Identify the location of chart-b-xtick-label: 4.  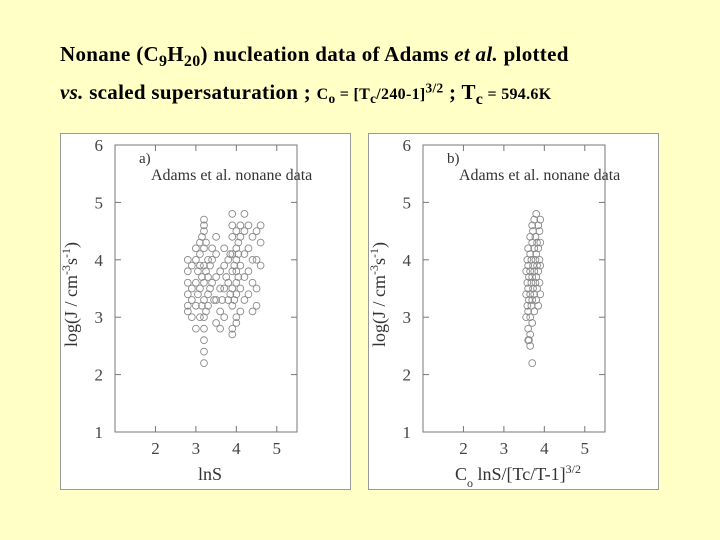
(544, 448).